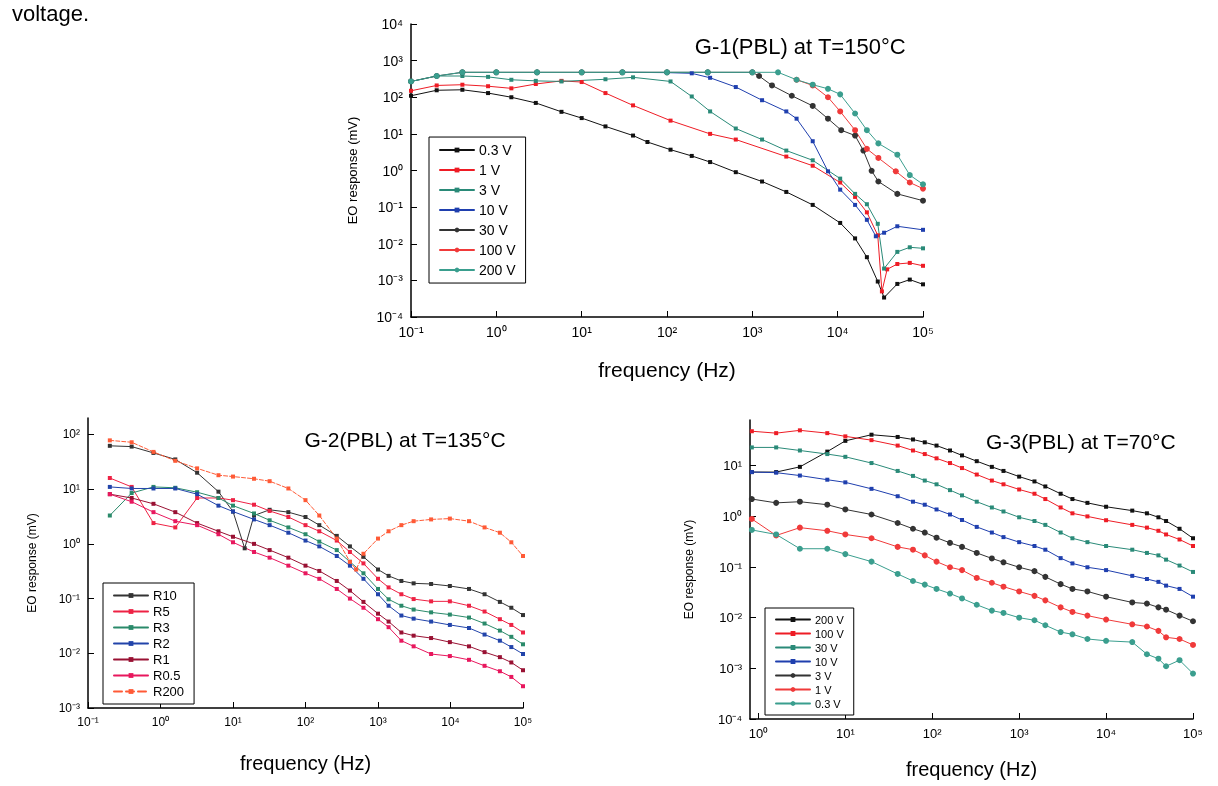 The image size is (1218, 786). I want to click on legend-label: R0.5, so click(167, 675).